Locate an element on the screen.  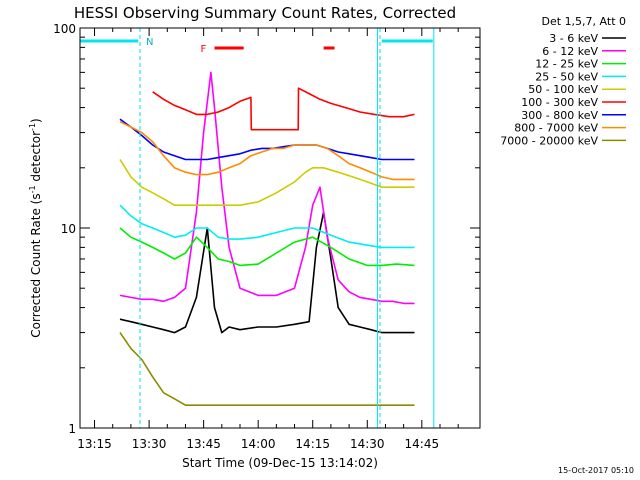
y-axis-label: Corrected Count Rate (s-1 detector-1) is located at coordinates (35, 227).